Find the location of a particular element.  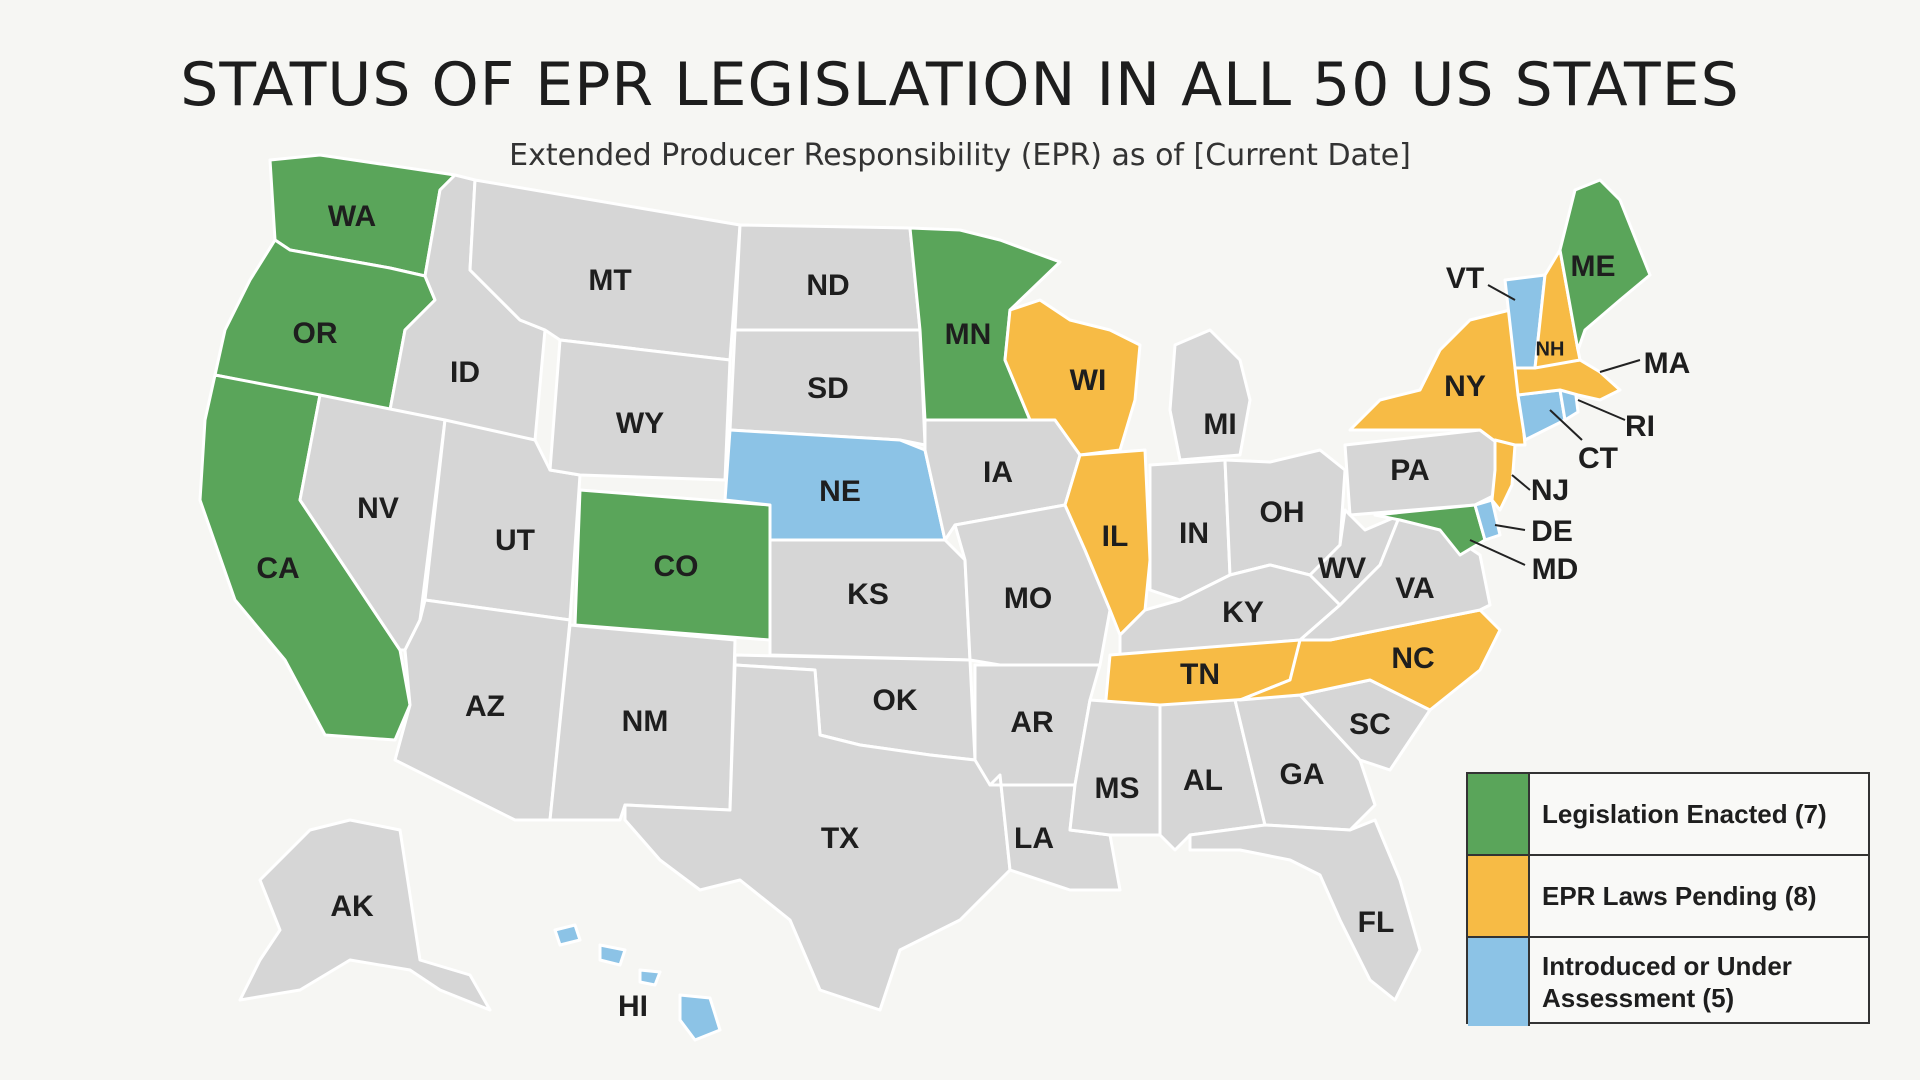

label-ms: MS is located at coordinates (1117, 788).